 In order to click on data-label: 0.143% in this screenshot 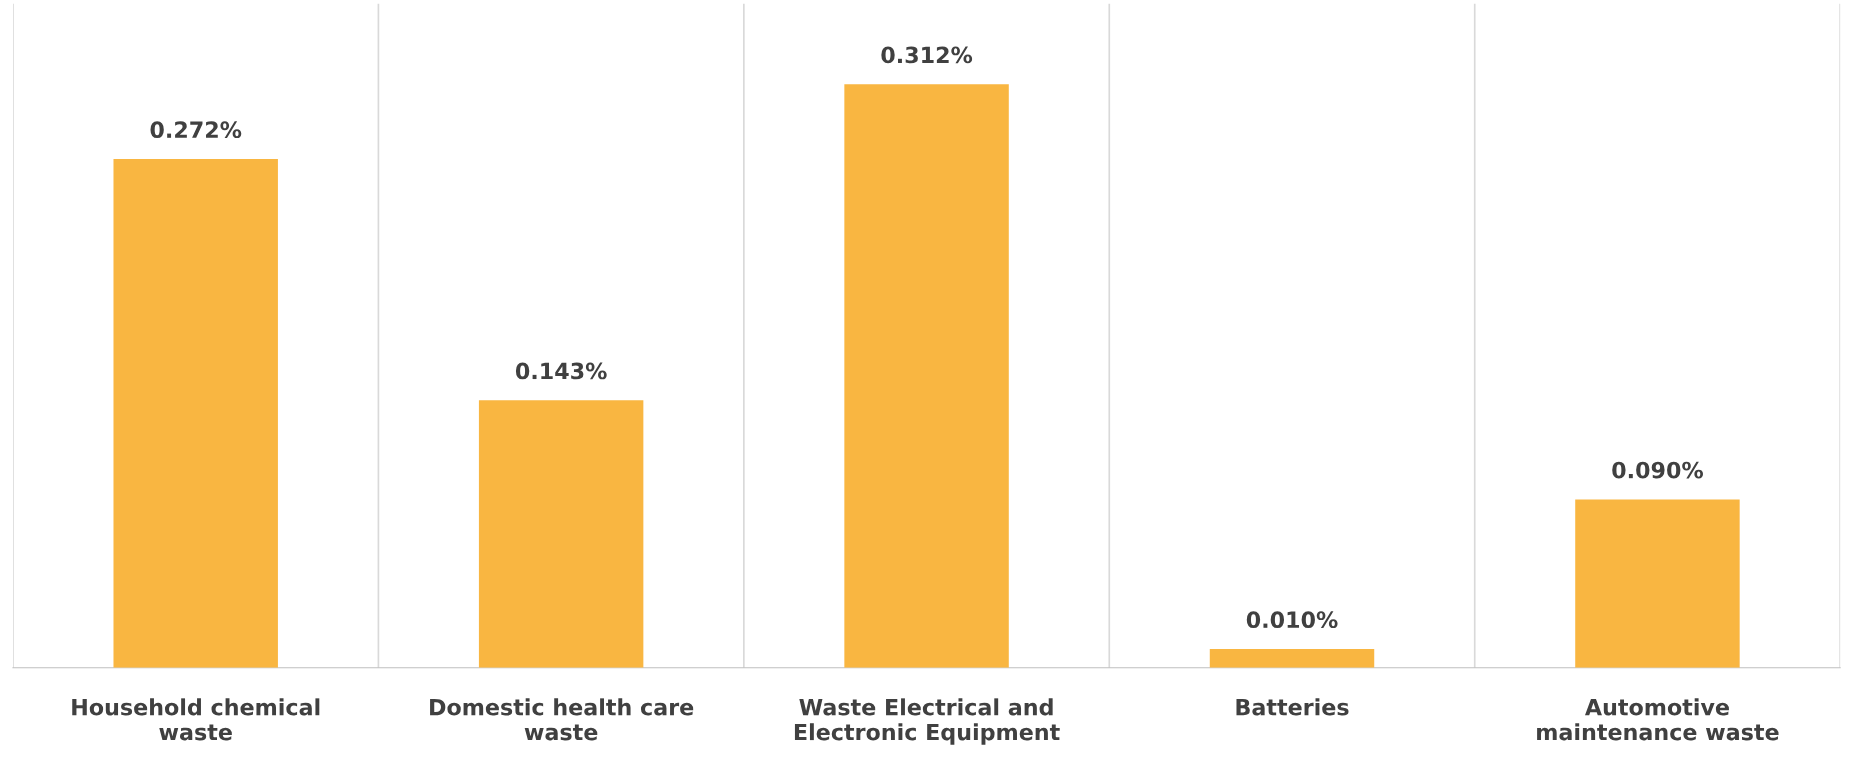, I will do `click(561, 371)`.